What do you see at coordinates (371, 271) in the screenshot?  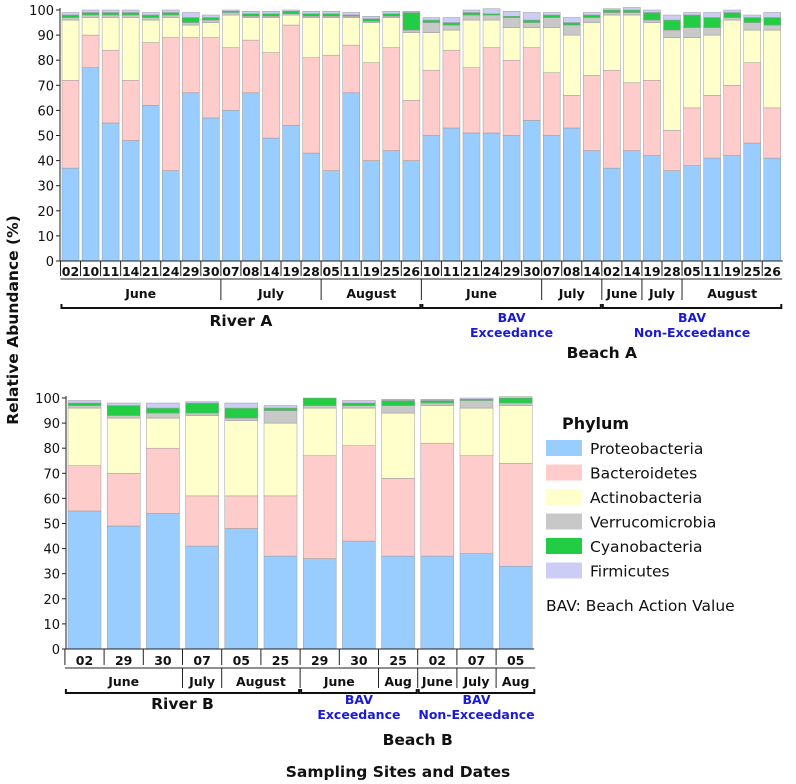 I see `x-tick-label: 19` at bounding box center [371, 271].